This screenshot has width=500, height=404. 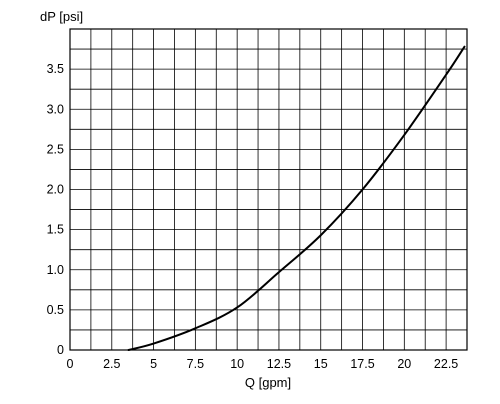 What do you see at coordinates (268, 382) in the screenshot?
I see `x-axis-title: Q [gpm]` at bounding box center [268, 382].